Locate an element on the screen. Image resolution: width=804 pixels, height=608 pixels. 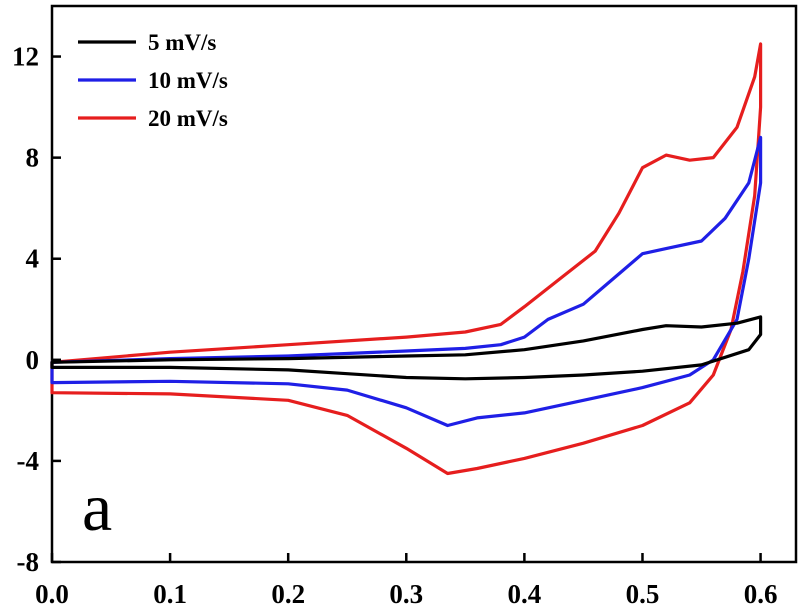
x-tick-label: 0.2 is located at coordinates (288, 593).